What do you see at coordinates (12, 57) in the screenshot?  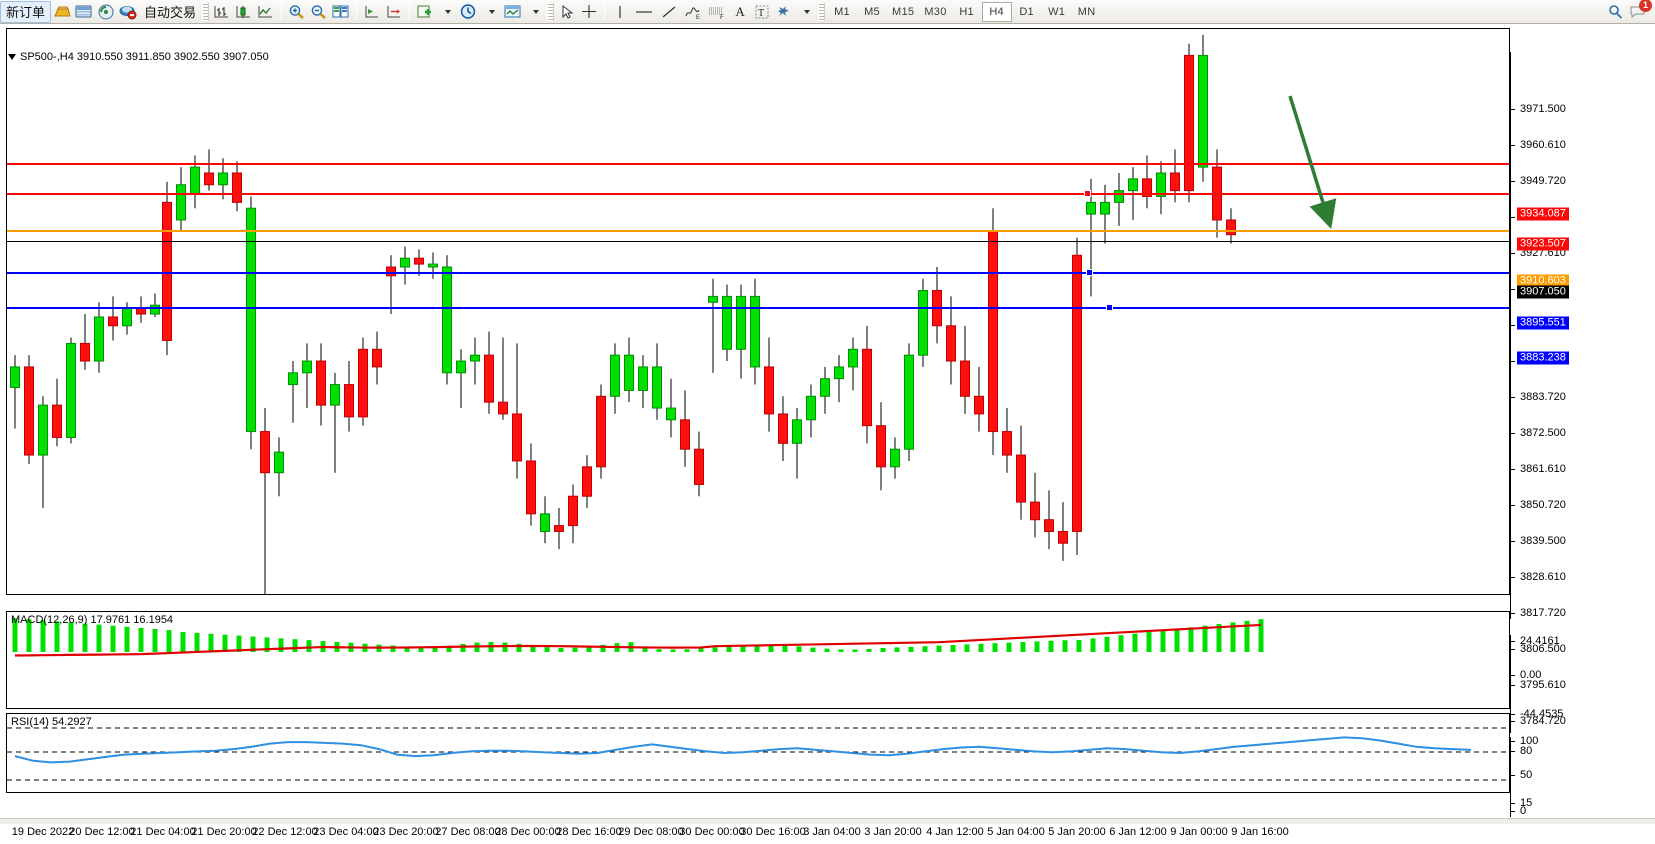 I see `collapse-triangle-icon` at bounding box center [12, 57].